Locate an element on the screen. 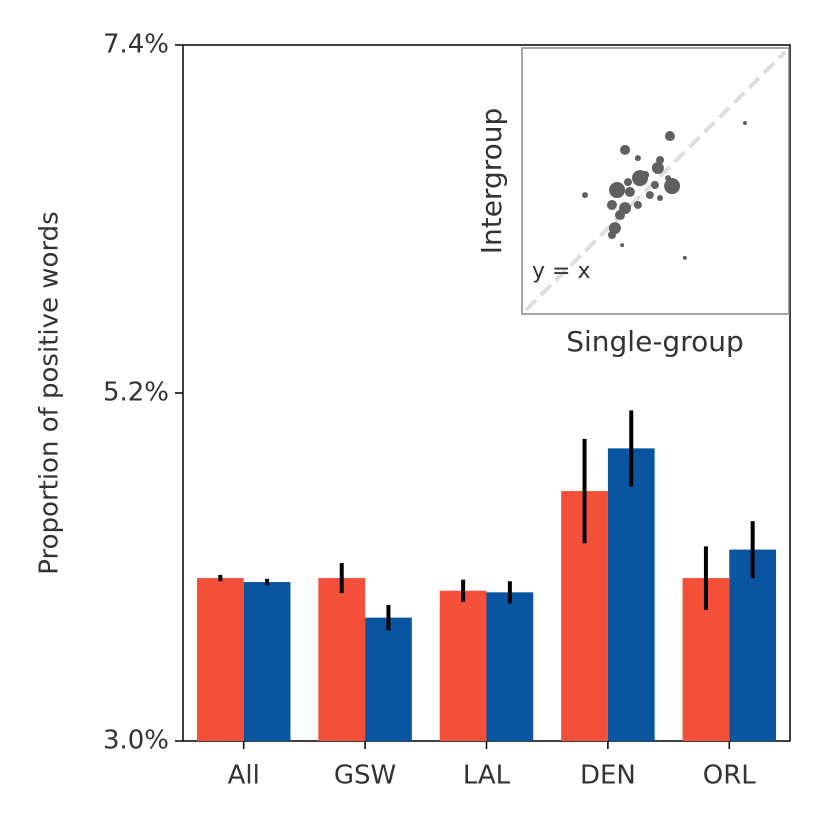 The width and height of the screenshot is (830, 834). identity-line is located at coordinates (655, 181).